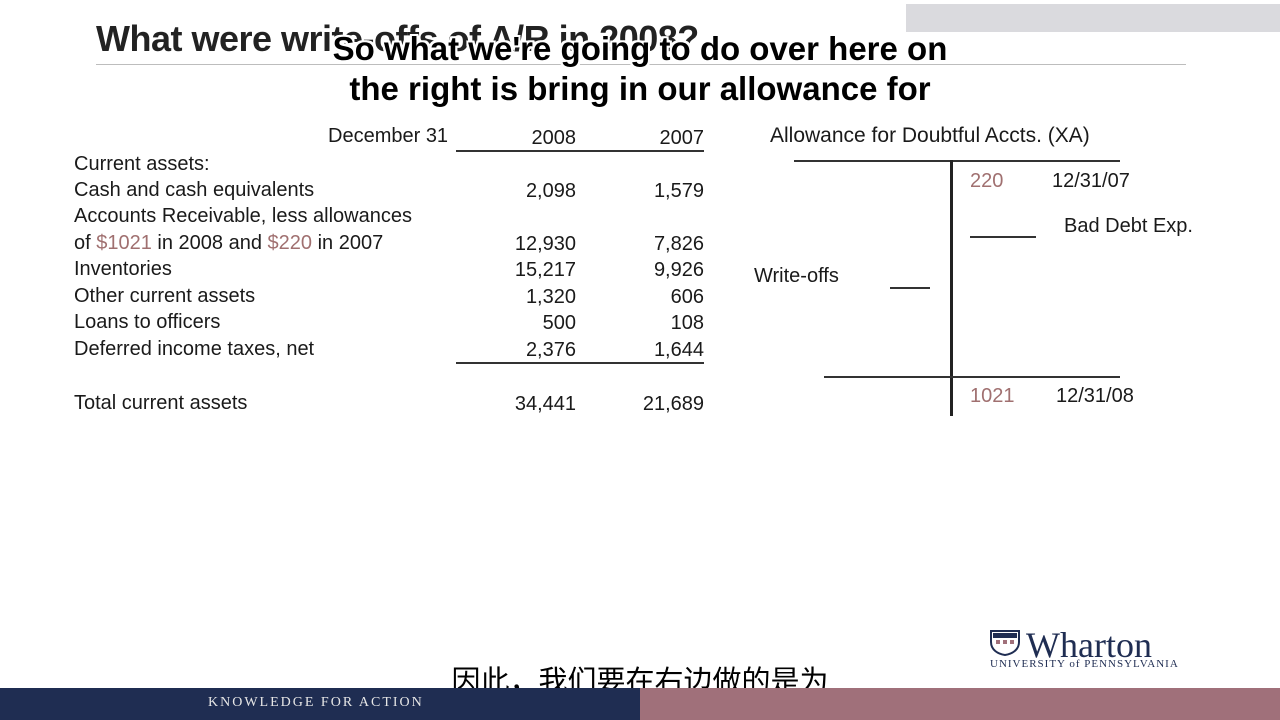 The height and width of the screenshot is (720, 1280). I want to click on footer-bar-left, so click(320, 704).